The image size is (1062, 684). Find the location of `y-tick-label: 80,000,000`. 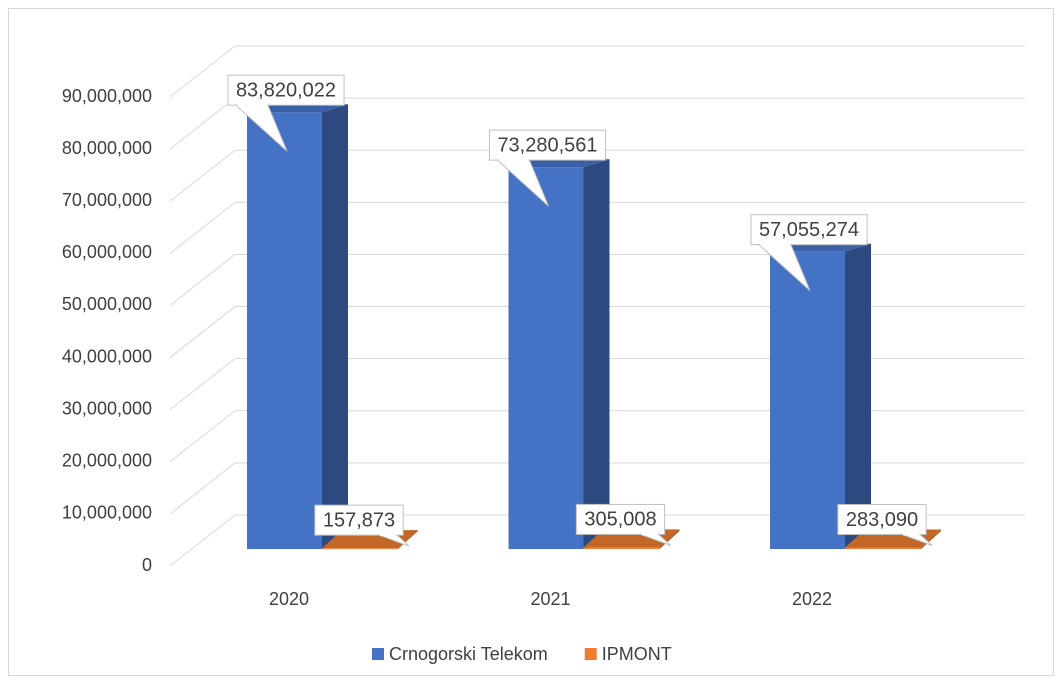

y-tick-label: 80,000,000 is located at coordinates (107, 148).